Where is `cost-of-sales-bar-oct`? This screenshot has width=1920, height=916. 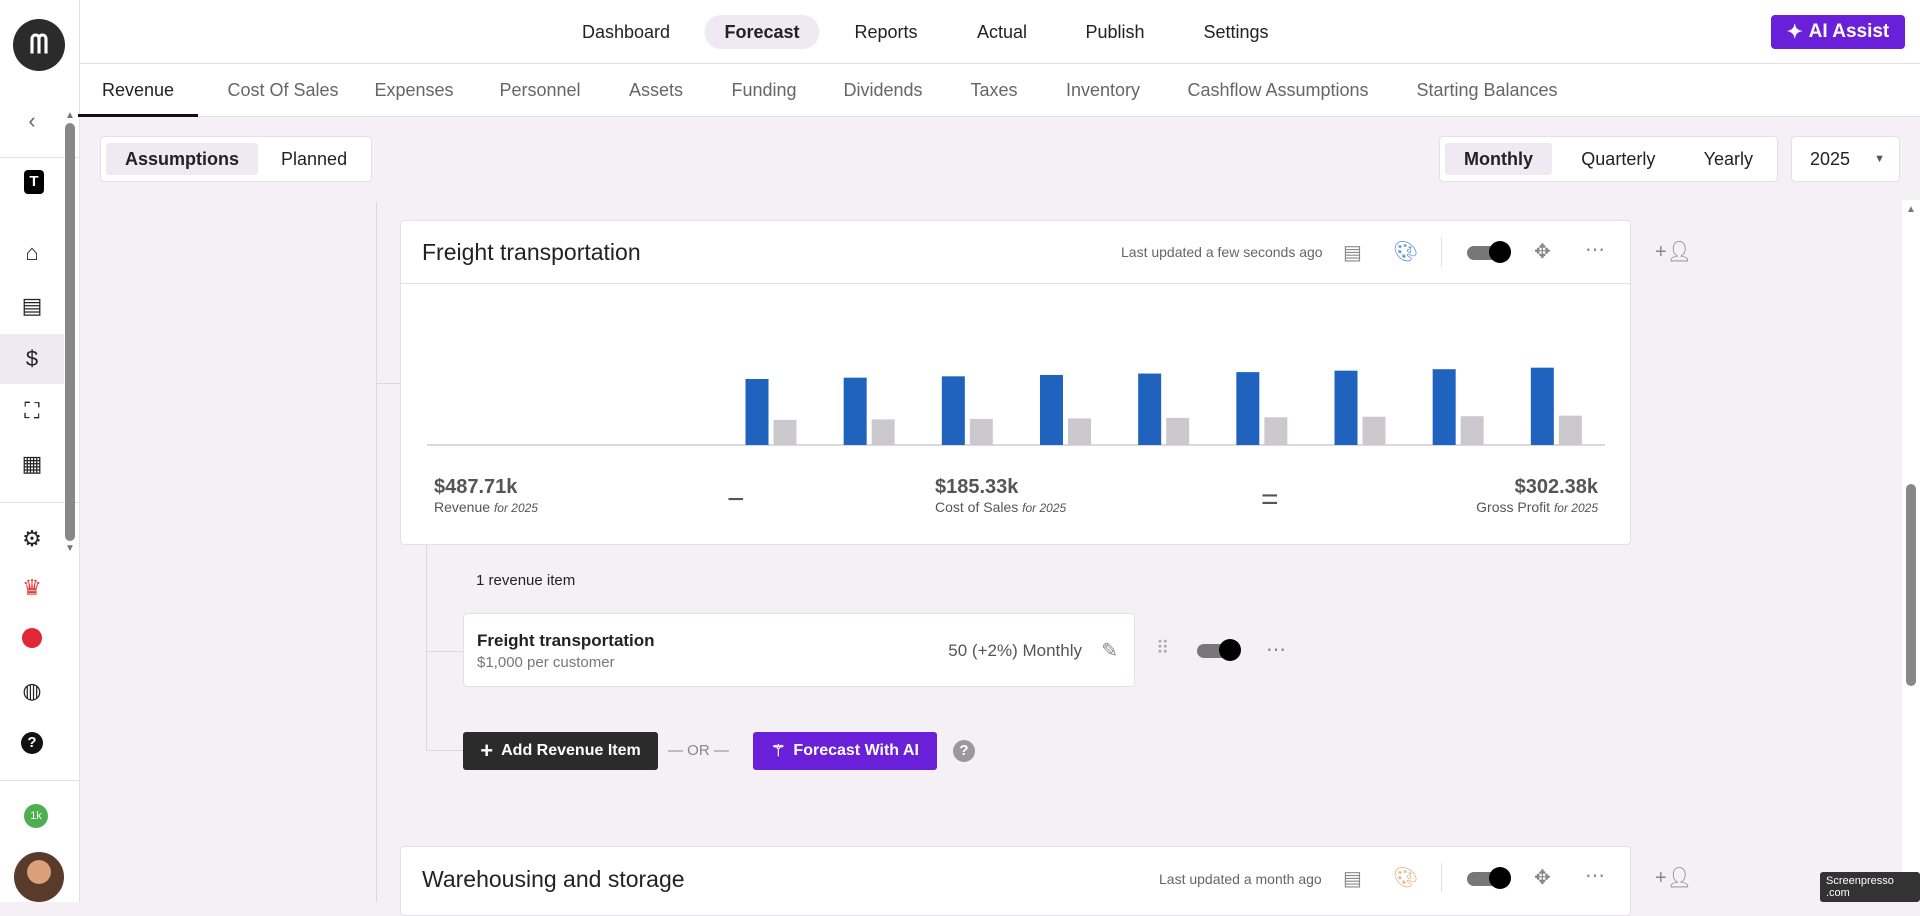 cost-of-sales-bar-oct is located at coordinates (1374, 430).